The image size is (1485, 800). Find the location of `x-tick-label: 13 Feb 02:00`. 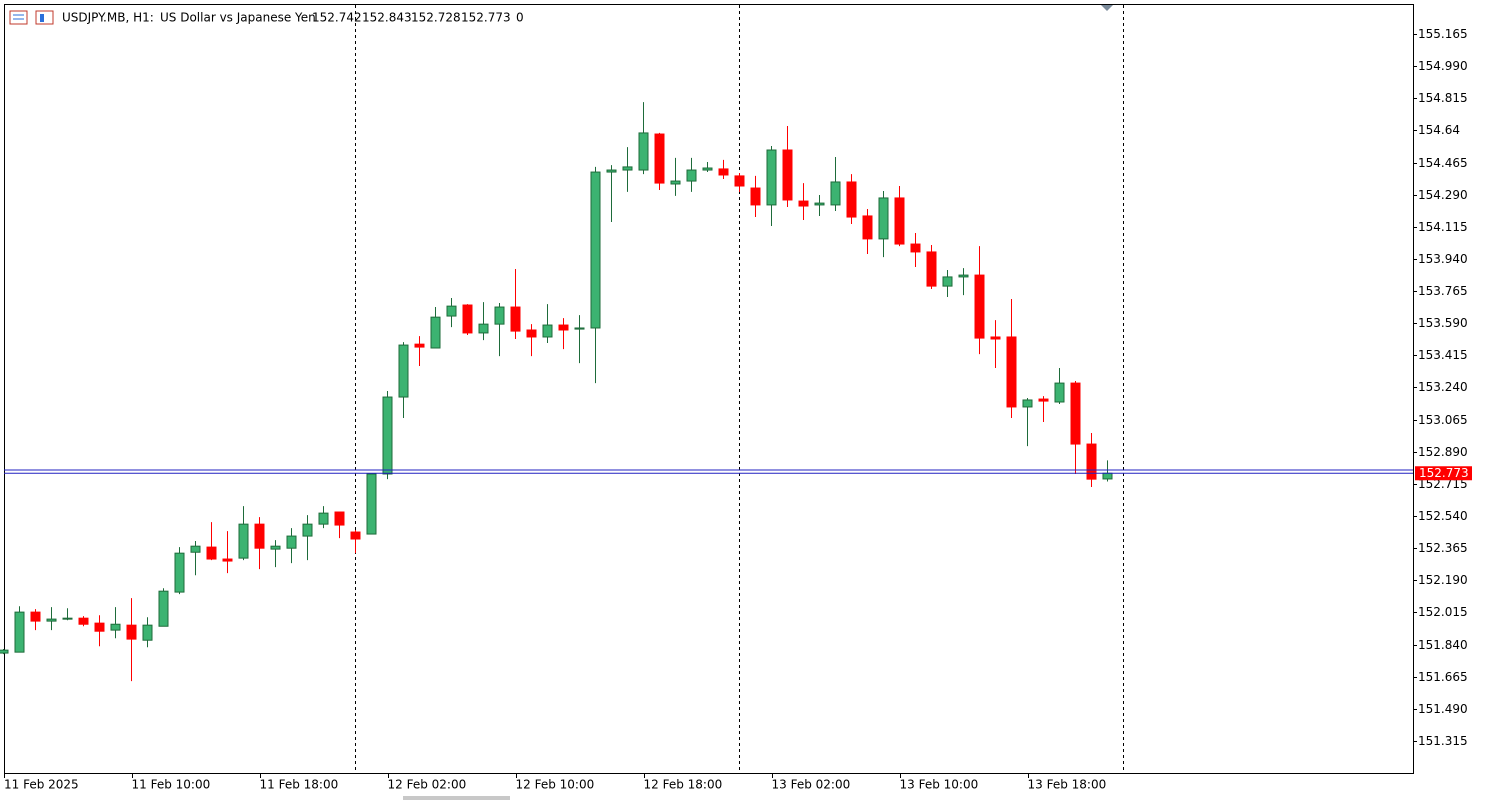

x-tick-label: 13 Feb 02:00 is located at coordinates (811, 785).